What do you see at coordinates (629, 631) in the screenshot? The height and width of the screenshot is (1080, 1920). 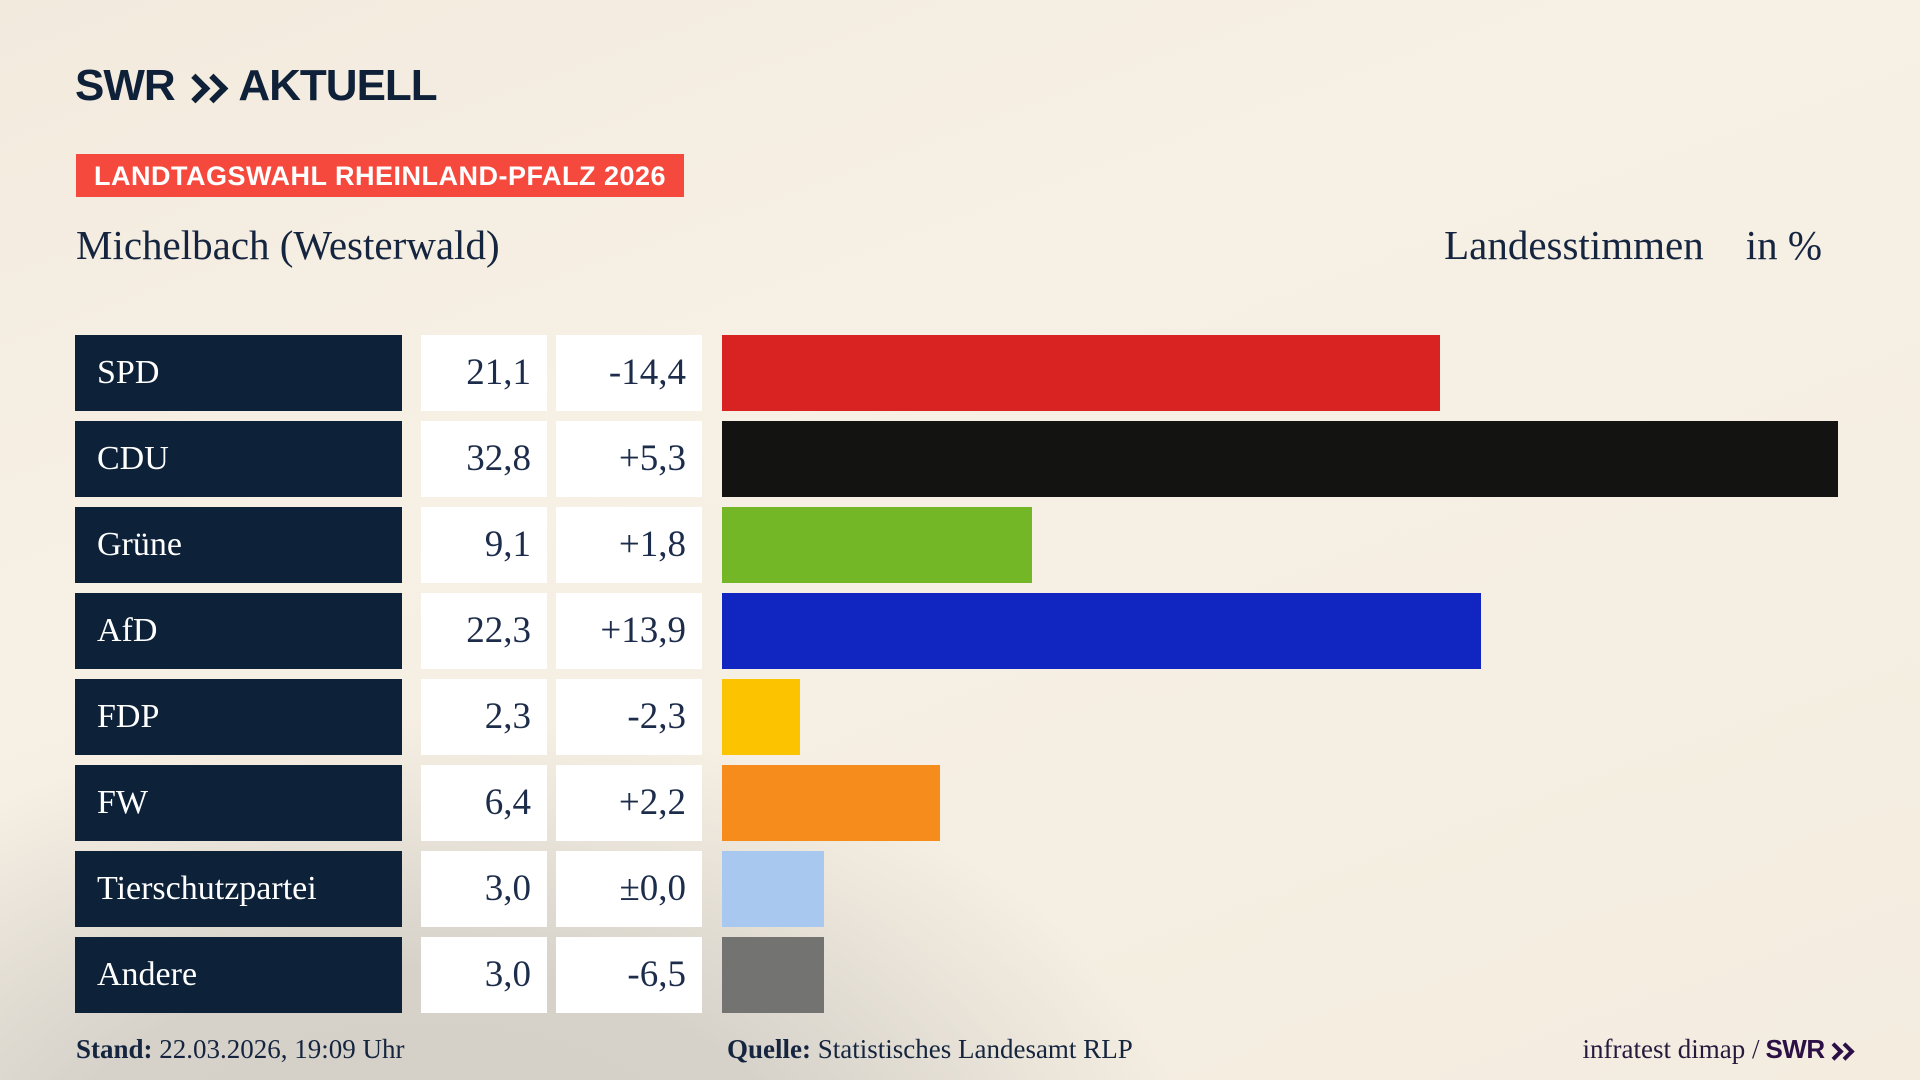 I see `party-diff: +13,9` at bounding box center [629, 631].